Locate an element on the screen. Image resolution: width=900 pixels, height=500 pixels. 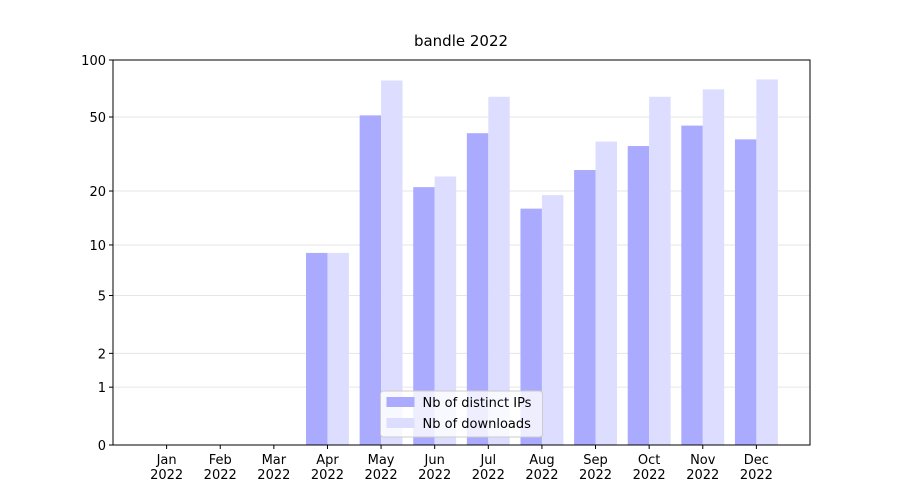
x-tick-label: Dec 2022 is located at coordinates (756, 468).